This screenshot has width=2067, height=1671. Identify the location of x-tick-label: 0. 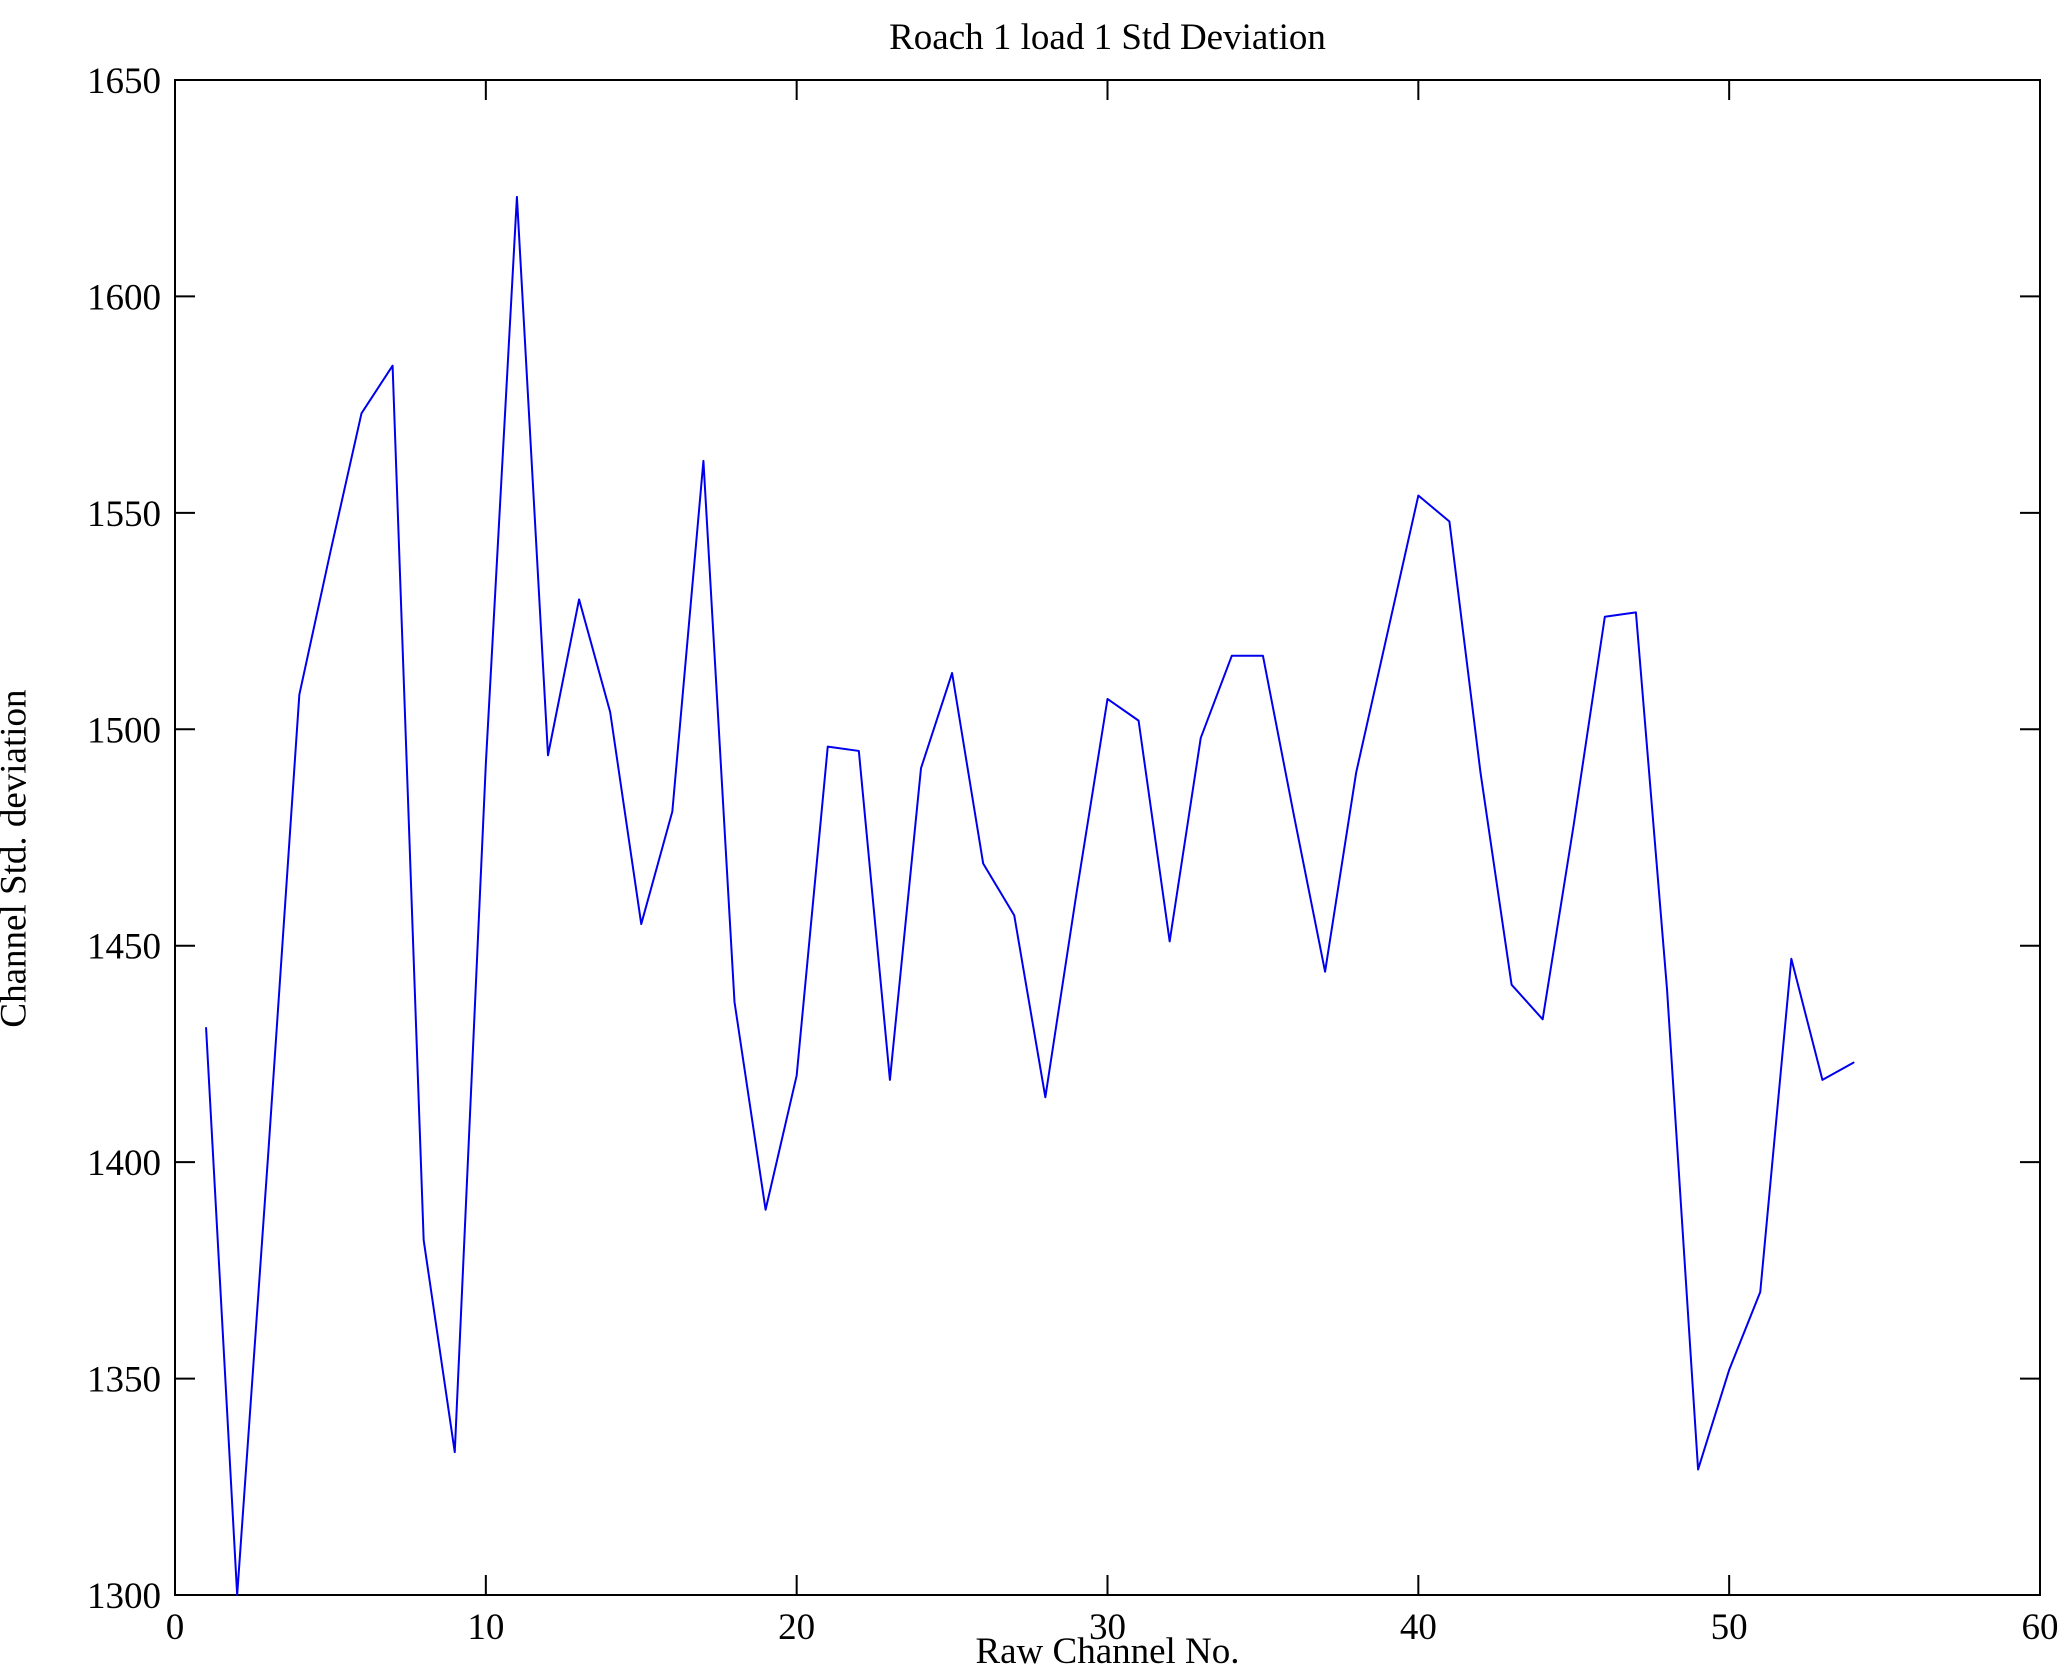
(175, 1627).